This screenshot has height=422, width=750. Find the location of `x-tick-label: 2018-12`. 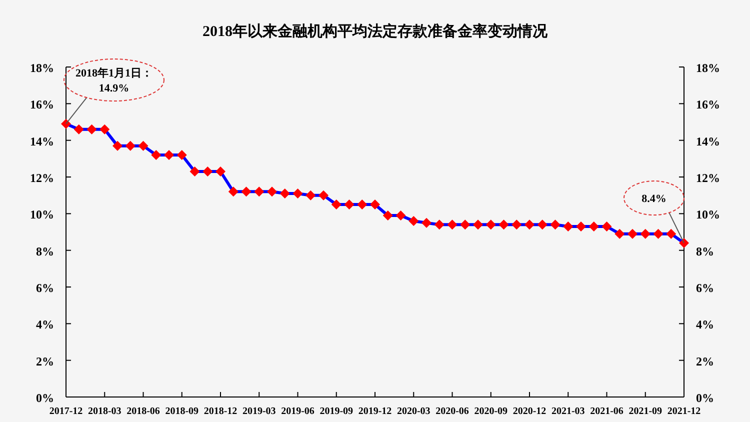

x-tick-label: 2018-12 is located at coordinates (221, 411).